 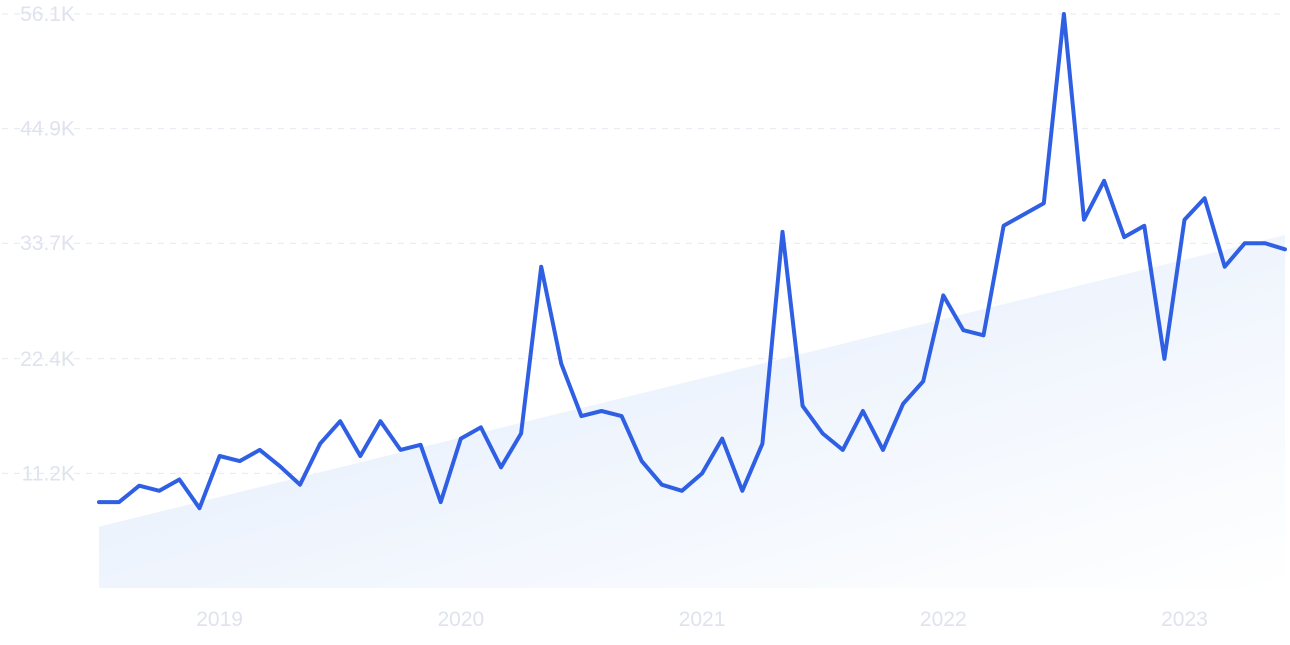 I want to click on y-tick-label: 44.9K, so click(x=47, y=129).